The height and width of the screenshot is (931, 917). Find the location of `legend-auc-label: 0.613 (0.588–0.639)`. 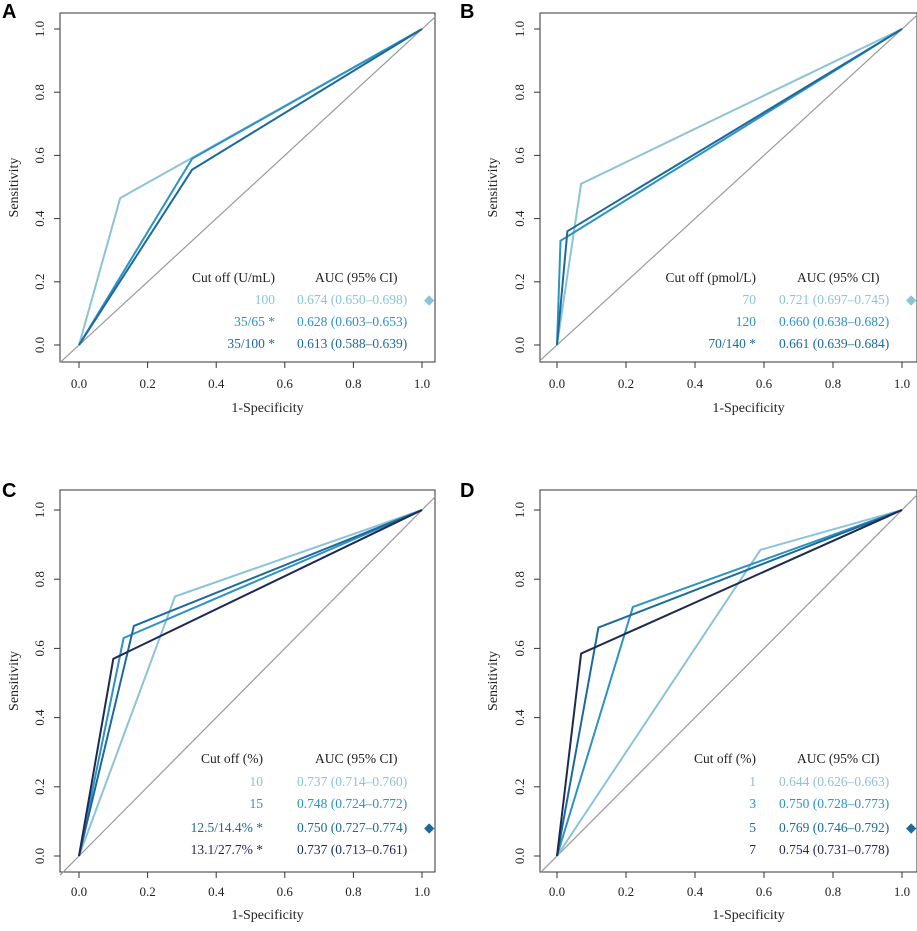

legend-auc-label: 0.613 (0.588–0.639) is located at coordinates (352, 343).